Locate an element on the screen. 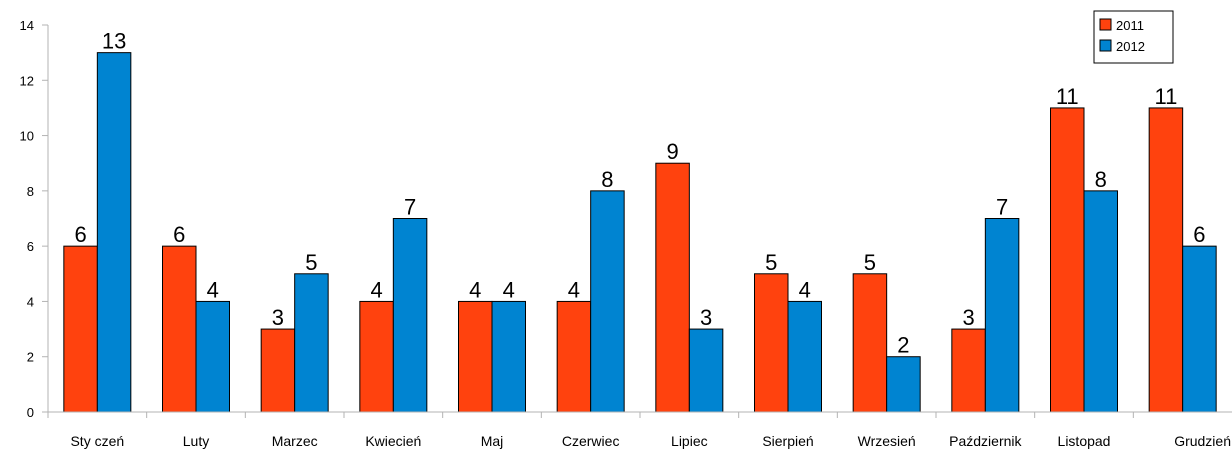  data-label-2011-11: 11 is located at coordinates (1165, 96).